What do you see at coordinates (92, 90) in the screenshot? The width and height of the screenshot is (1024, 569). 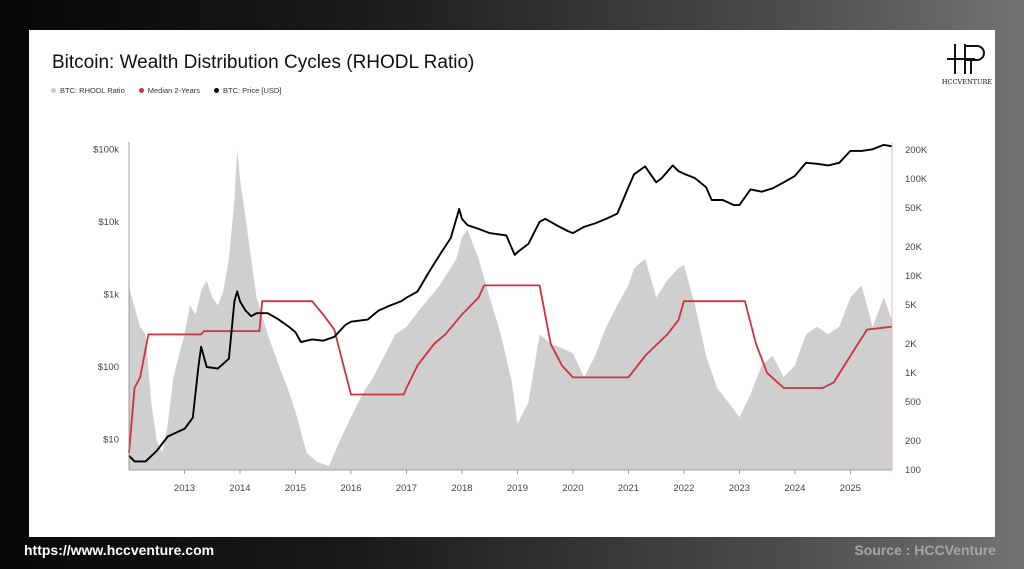 I see `legend-label-rhodl: BTC: RHODL Ratio` at bounding box center [92, 90].